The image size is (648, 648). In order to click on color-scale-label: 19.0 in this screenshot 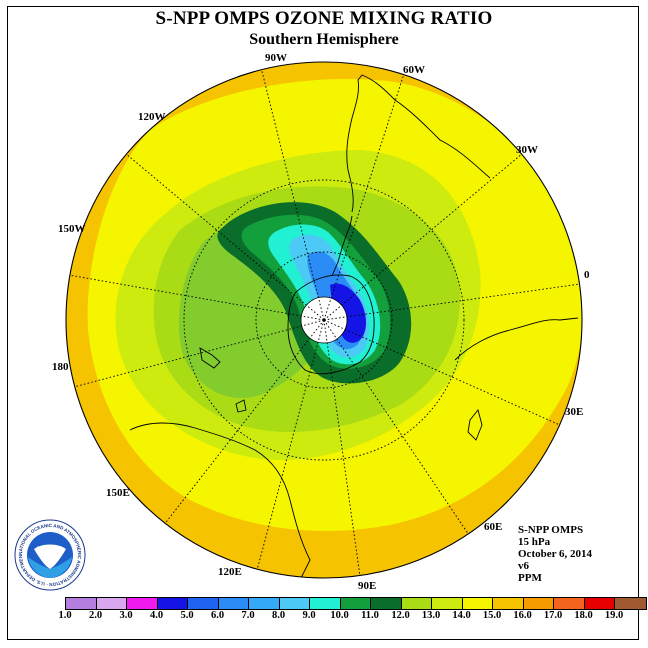, I will do `click(614, 615)`.